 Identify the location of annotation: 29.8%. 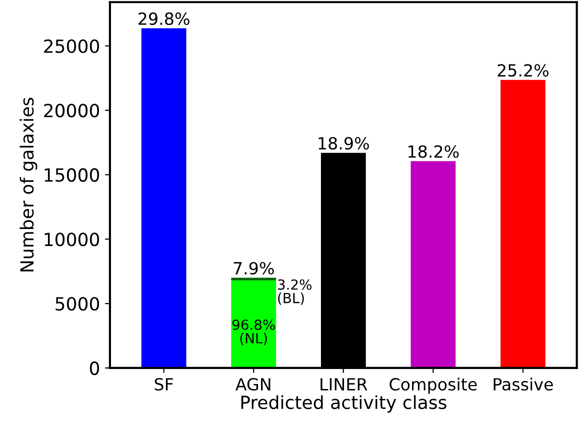
(164, 19).